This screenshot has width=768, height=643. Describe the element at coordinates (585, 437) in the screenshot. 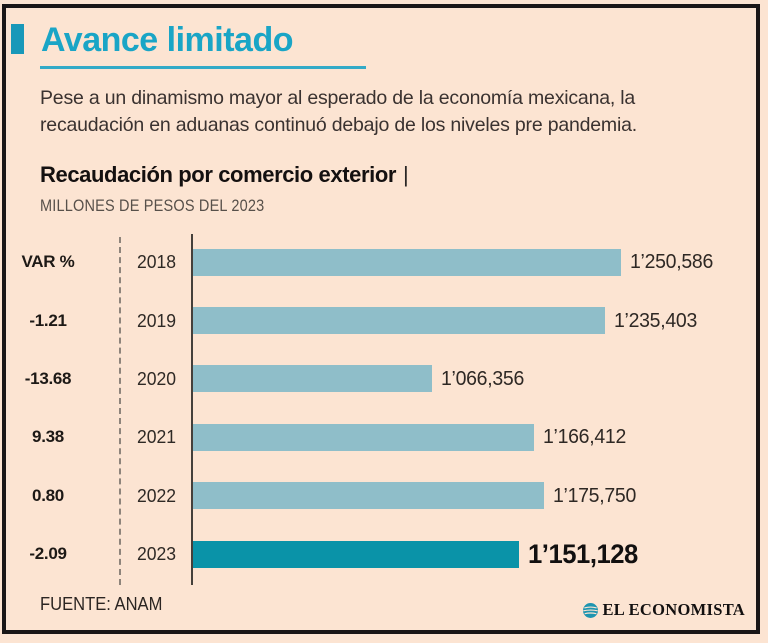

I see `value-label: 1’166,412` at that location.